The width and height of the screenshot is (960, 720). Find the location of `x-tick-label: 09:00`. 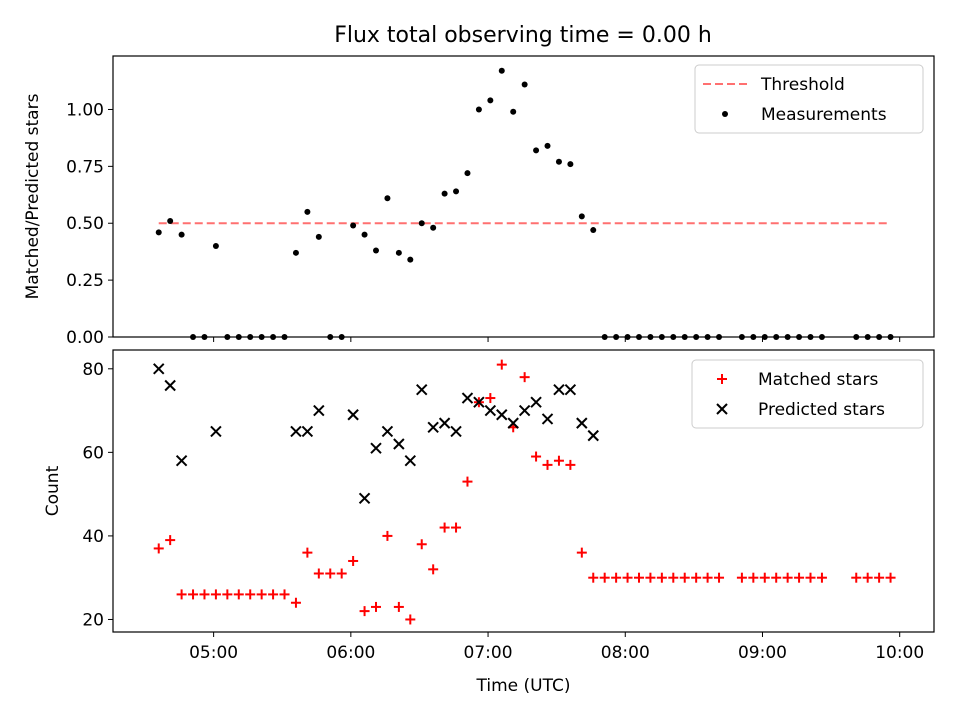

x-tick-label: 09:00 is located at coordinates (762, 653).